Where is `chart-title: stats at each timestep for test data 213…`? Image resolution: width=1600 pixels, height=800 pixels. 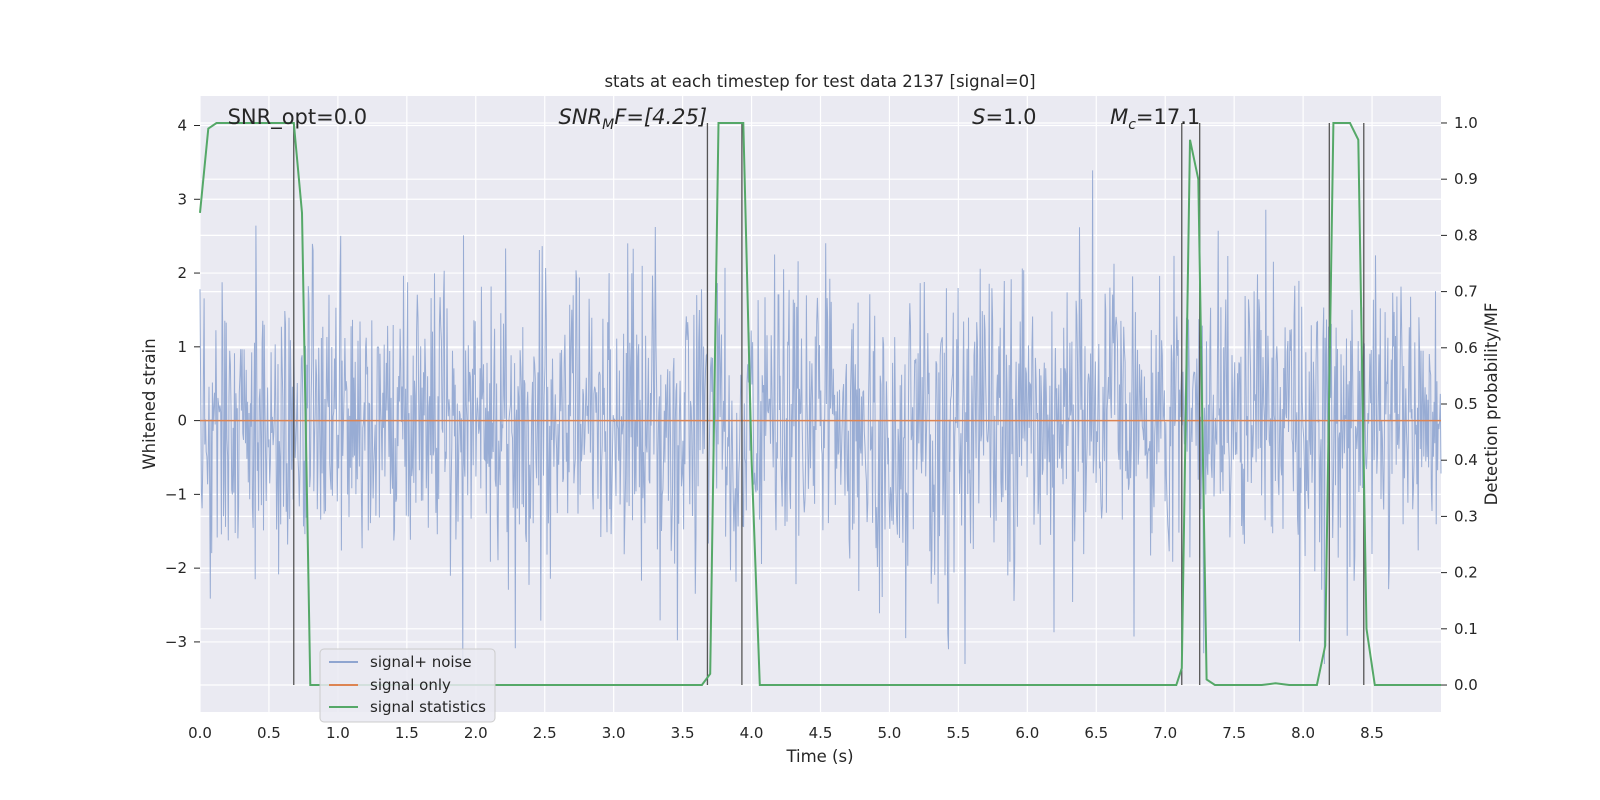
chart-title: stats at each timestep for test data 213… is located at coordinates (819, 81).